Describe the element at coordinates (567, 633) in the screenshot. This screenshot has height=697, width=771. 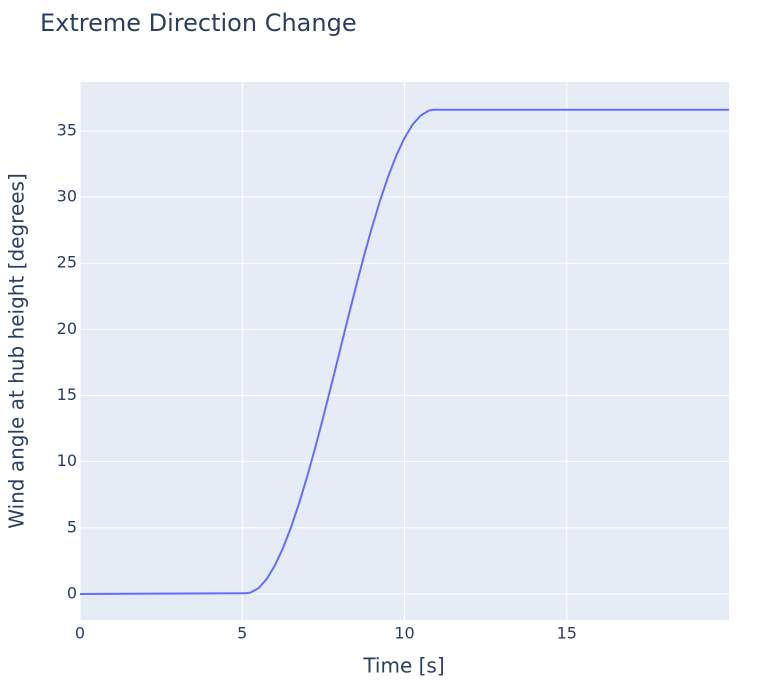
I see `x-tick-label: 15` at that location.